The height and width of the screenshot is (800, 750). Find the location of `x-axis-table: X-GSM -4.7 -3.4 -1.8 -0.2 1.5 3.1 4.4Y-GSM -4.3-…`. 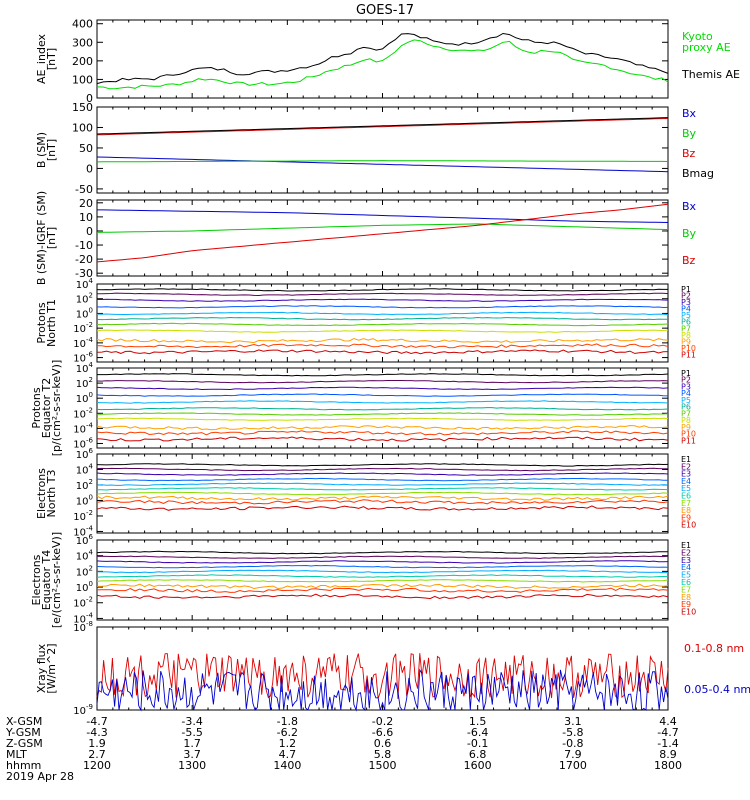

x-axis-table: X-GSM -4.7 -3.4 -1.8 -0.2 1.5 3.1 4.4Y-GSM -4.3-… is located at coordinates (343, 749).